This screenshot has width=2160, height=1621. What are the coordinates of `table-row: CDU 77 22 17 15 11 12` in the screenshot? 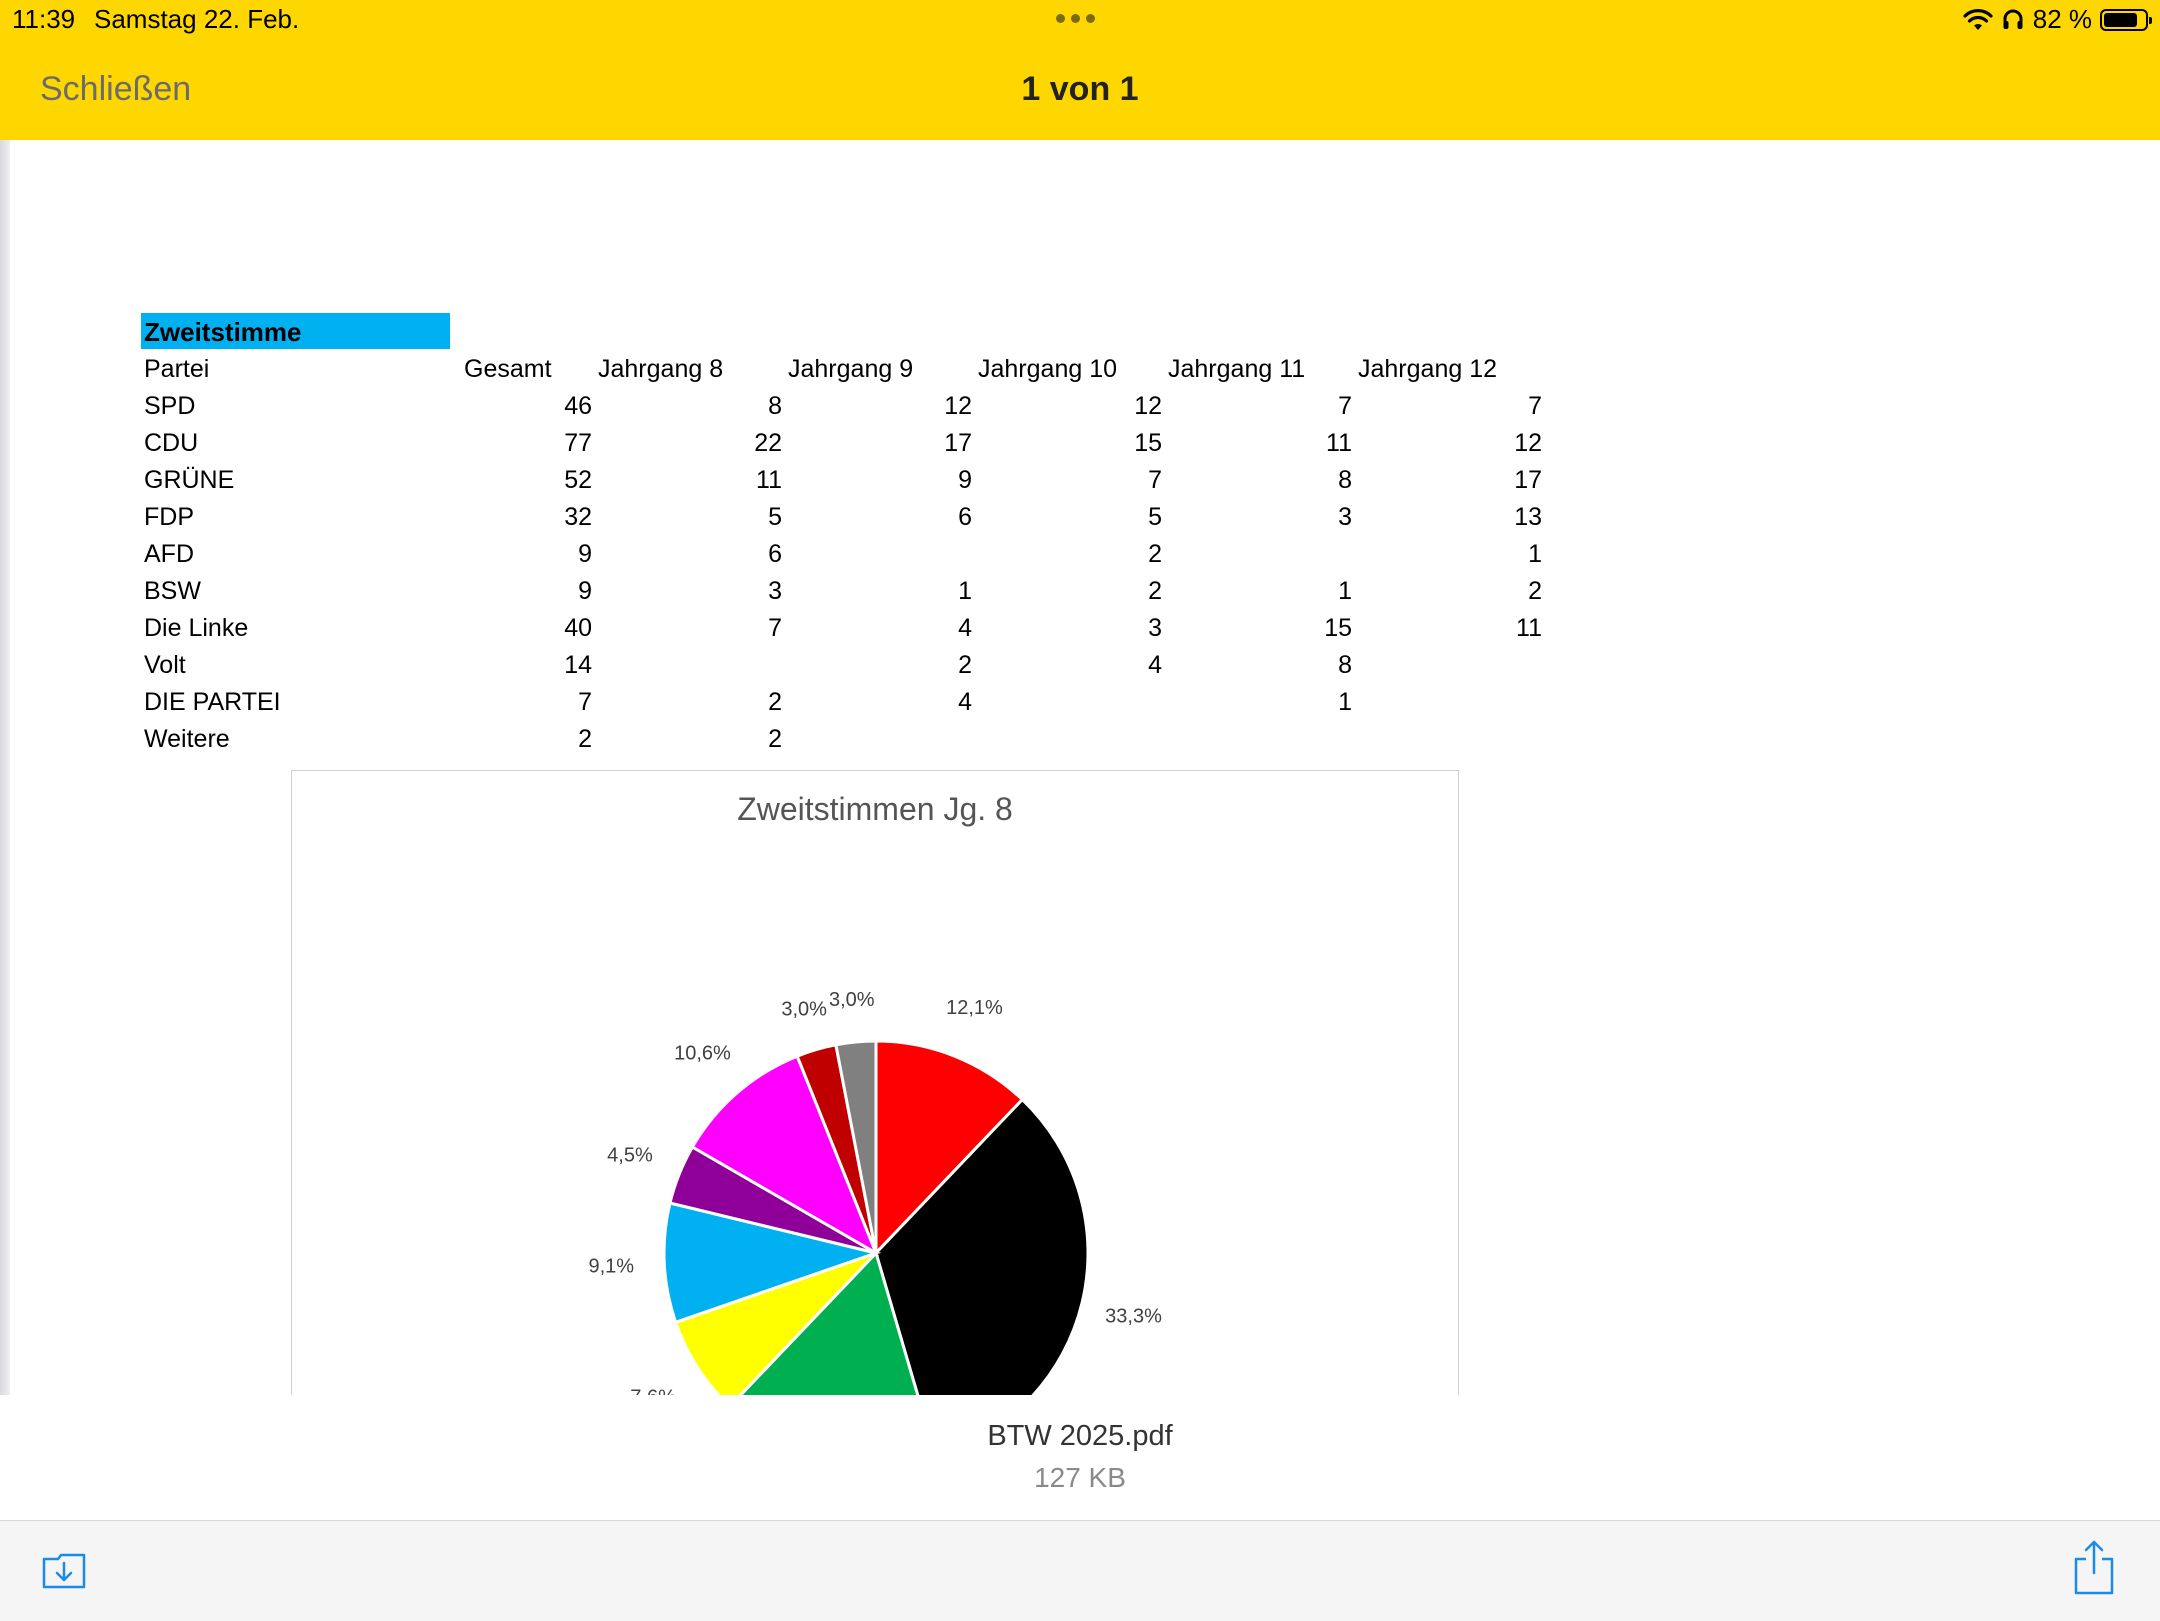 It's located at (839, 443).